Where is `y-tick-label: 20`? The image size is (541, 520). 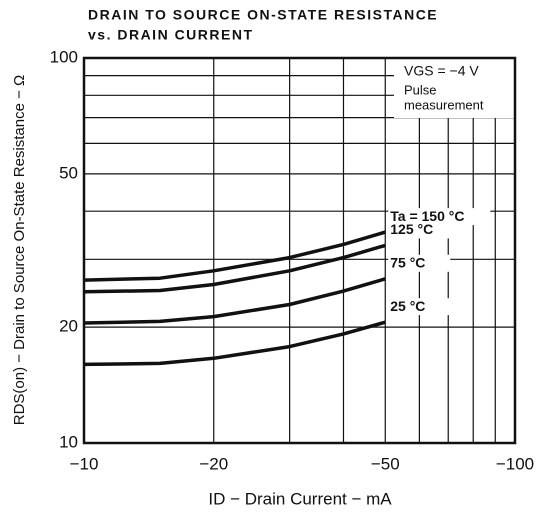
y-tick-label: 20 is located at coordinates (68, 326).